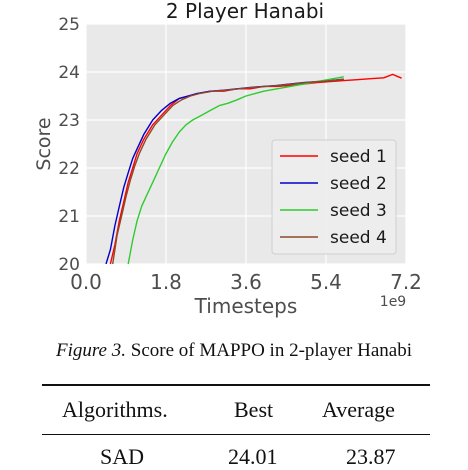 The height and width of the screenshot is (470, 468). What do you see at coordinates (245, 11) in the screenshot?
I see `chart-title: 2 Player Hanabi` at bounding box center [245, 11].